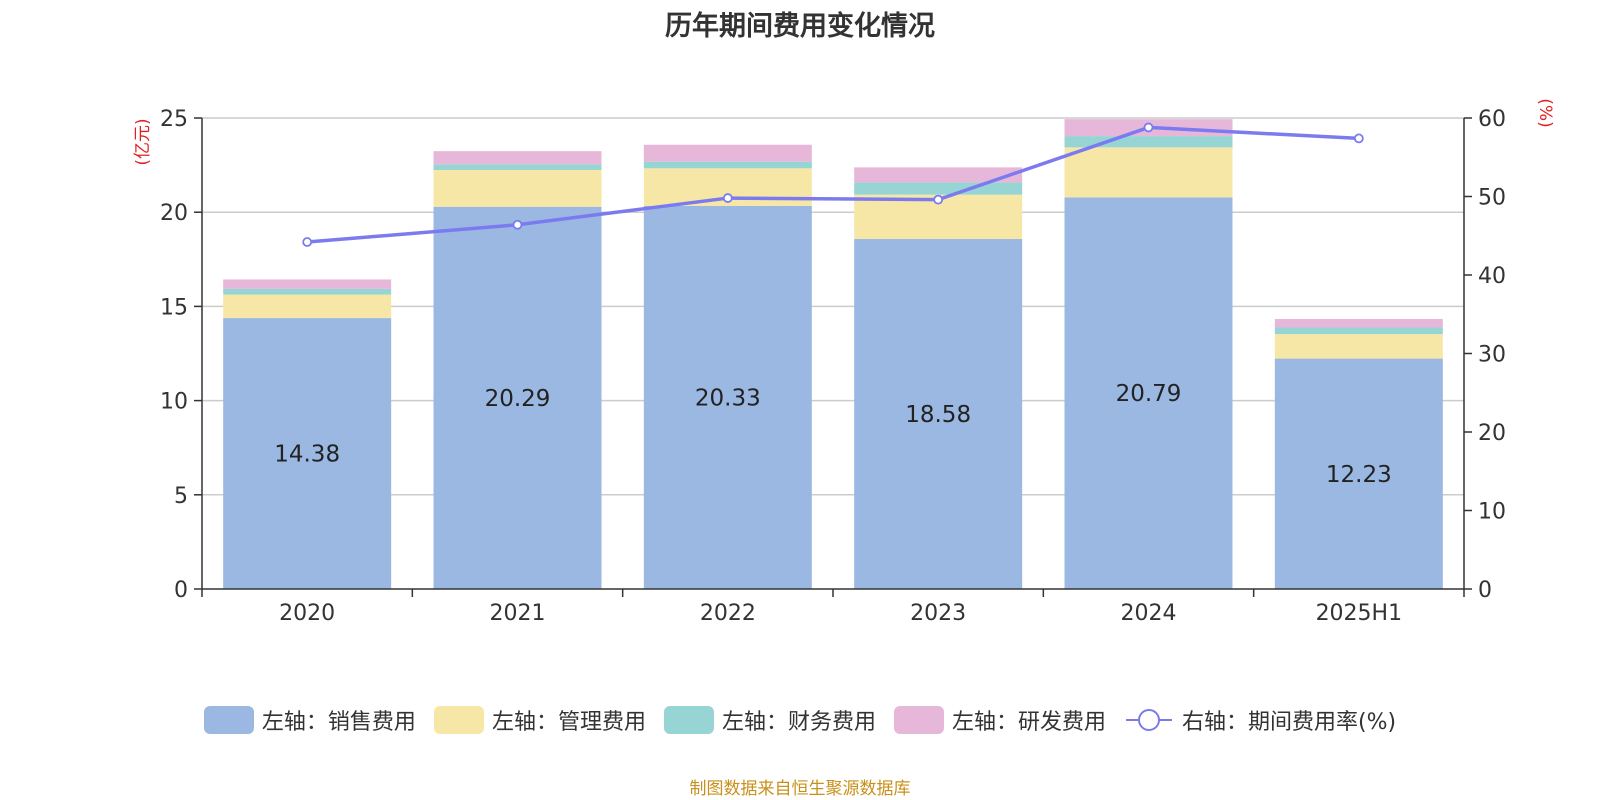 The width and height of the screenshot is (1600, 800). I want to click on legend-line-swatch-icon, so click(1148, 720).